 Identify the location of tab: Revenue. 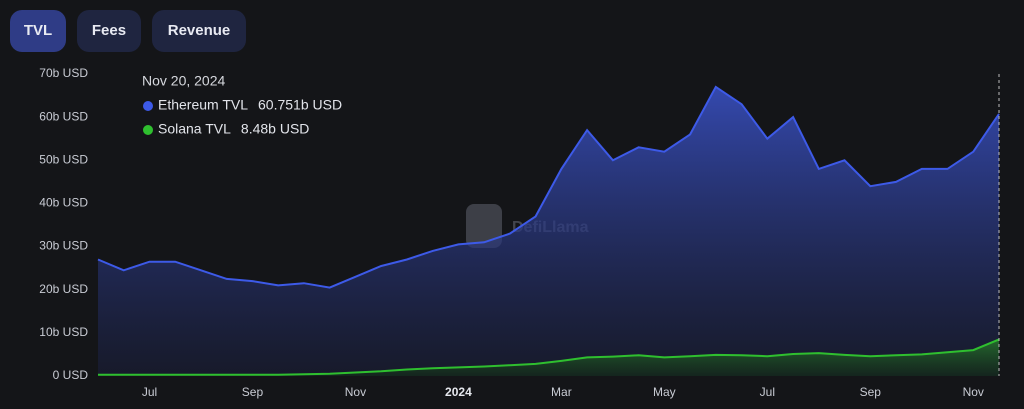
(199, 31).